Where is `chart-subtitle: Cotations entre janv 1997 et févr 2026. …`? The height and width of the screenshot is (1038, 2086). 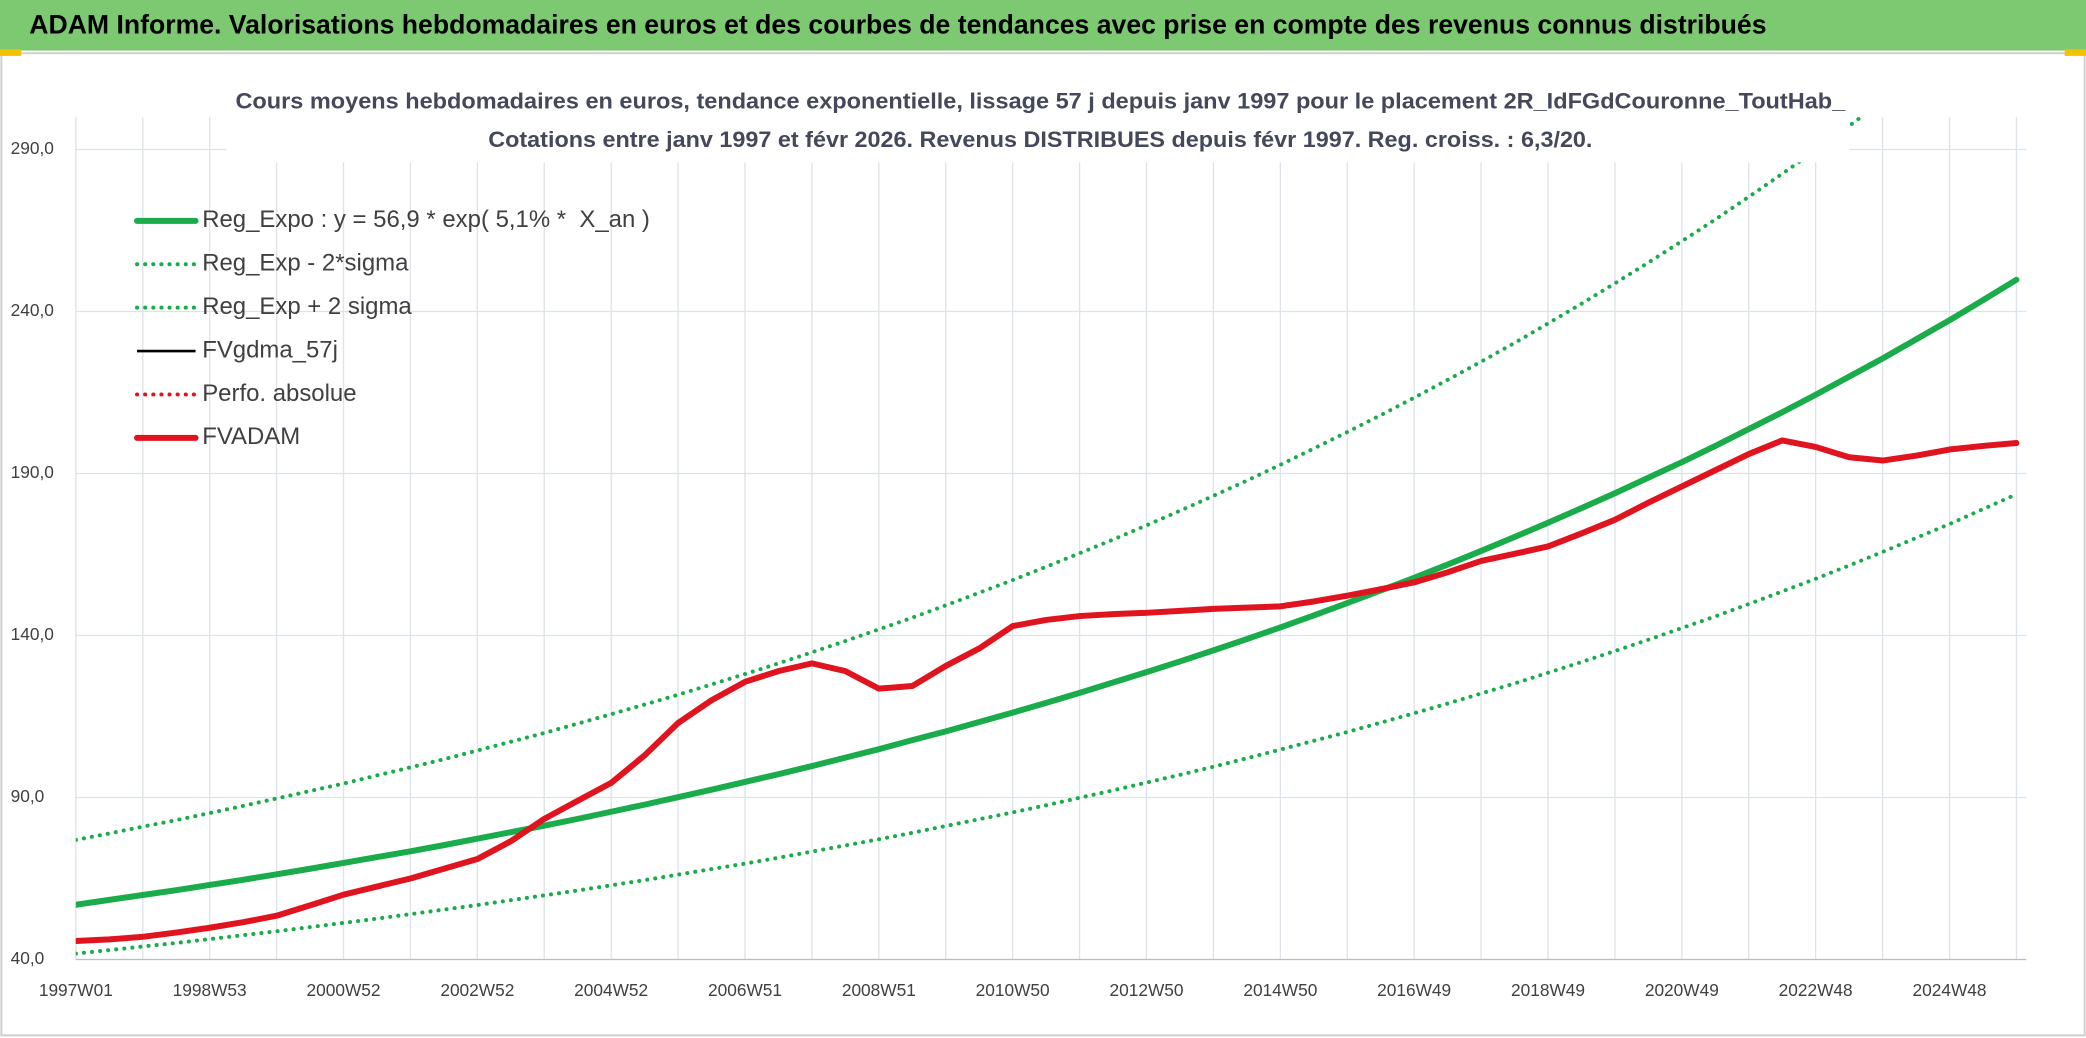 chart-subtitle: Cotations entre janv 1997 et févr 2026. … is located at coordinates (1040, 139).